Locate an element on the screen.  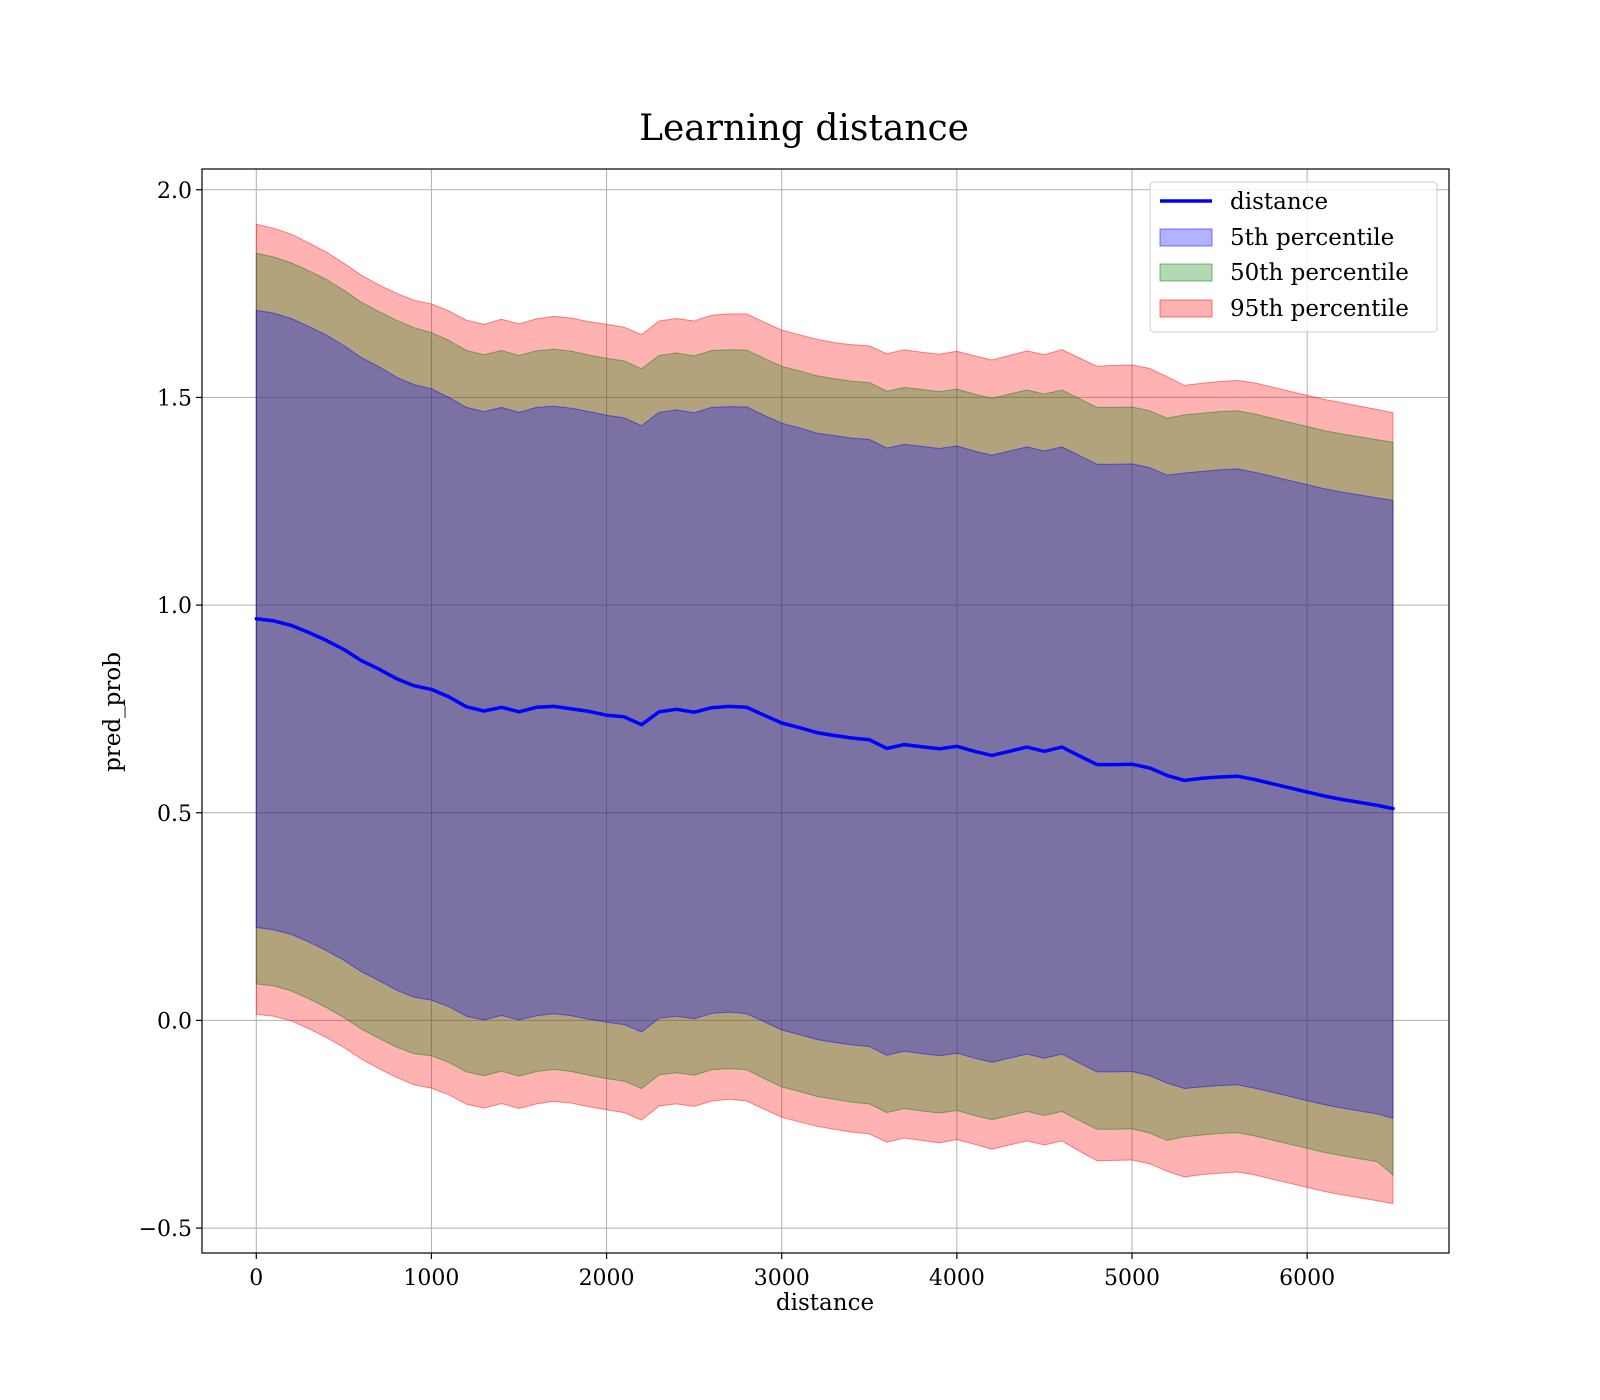
legend-label-95th-percentile: 95th percentile is located at coordinates (1319, 309).